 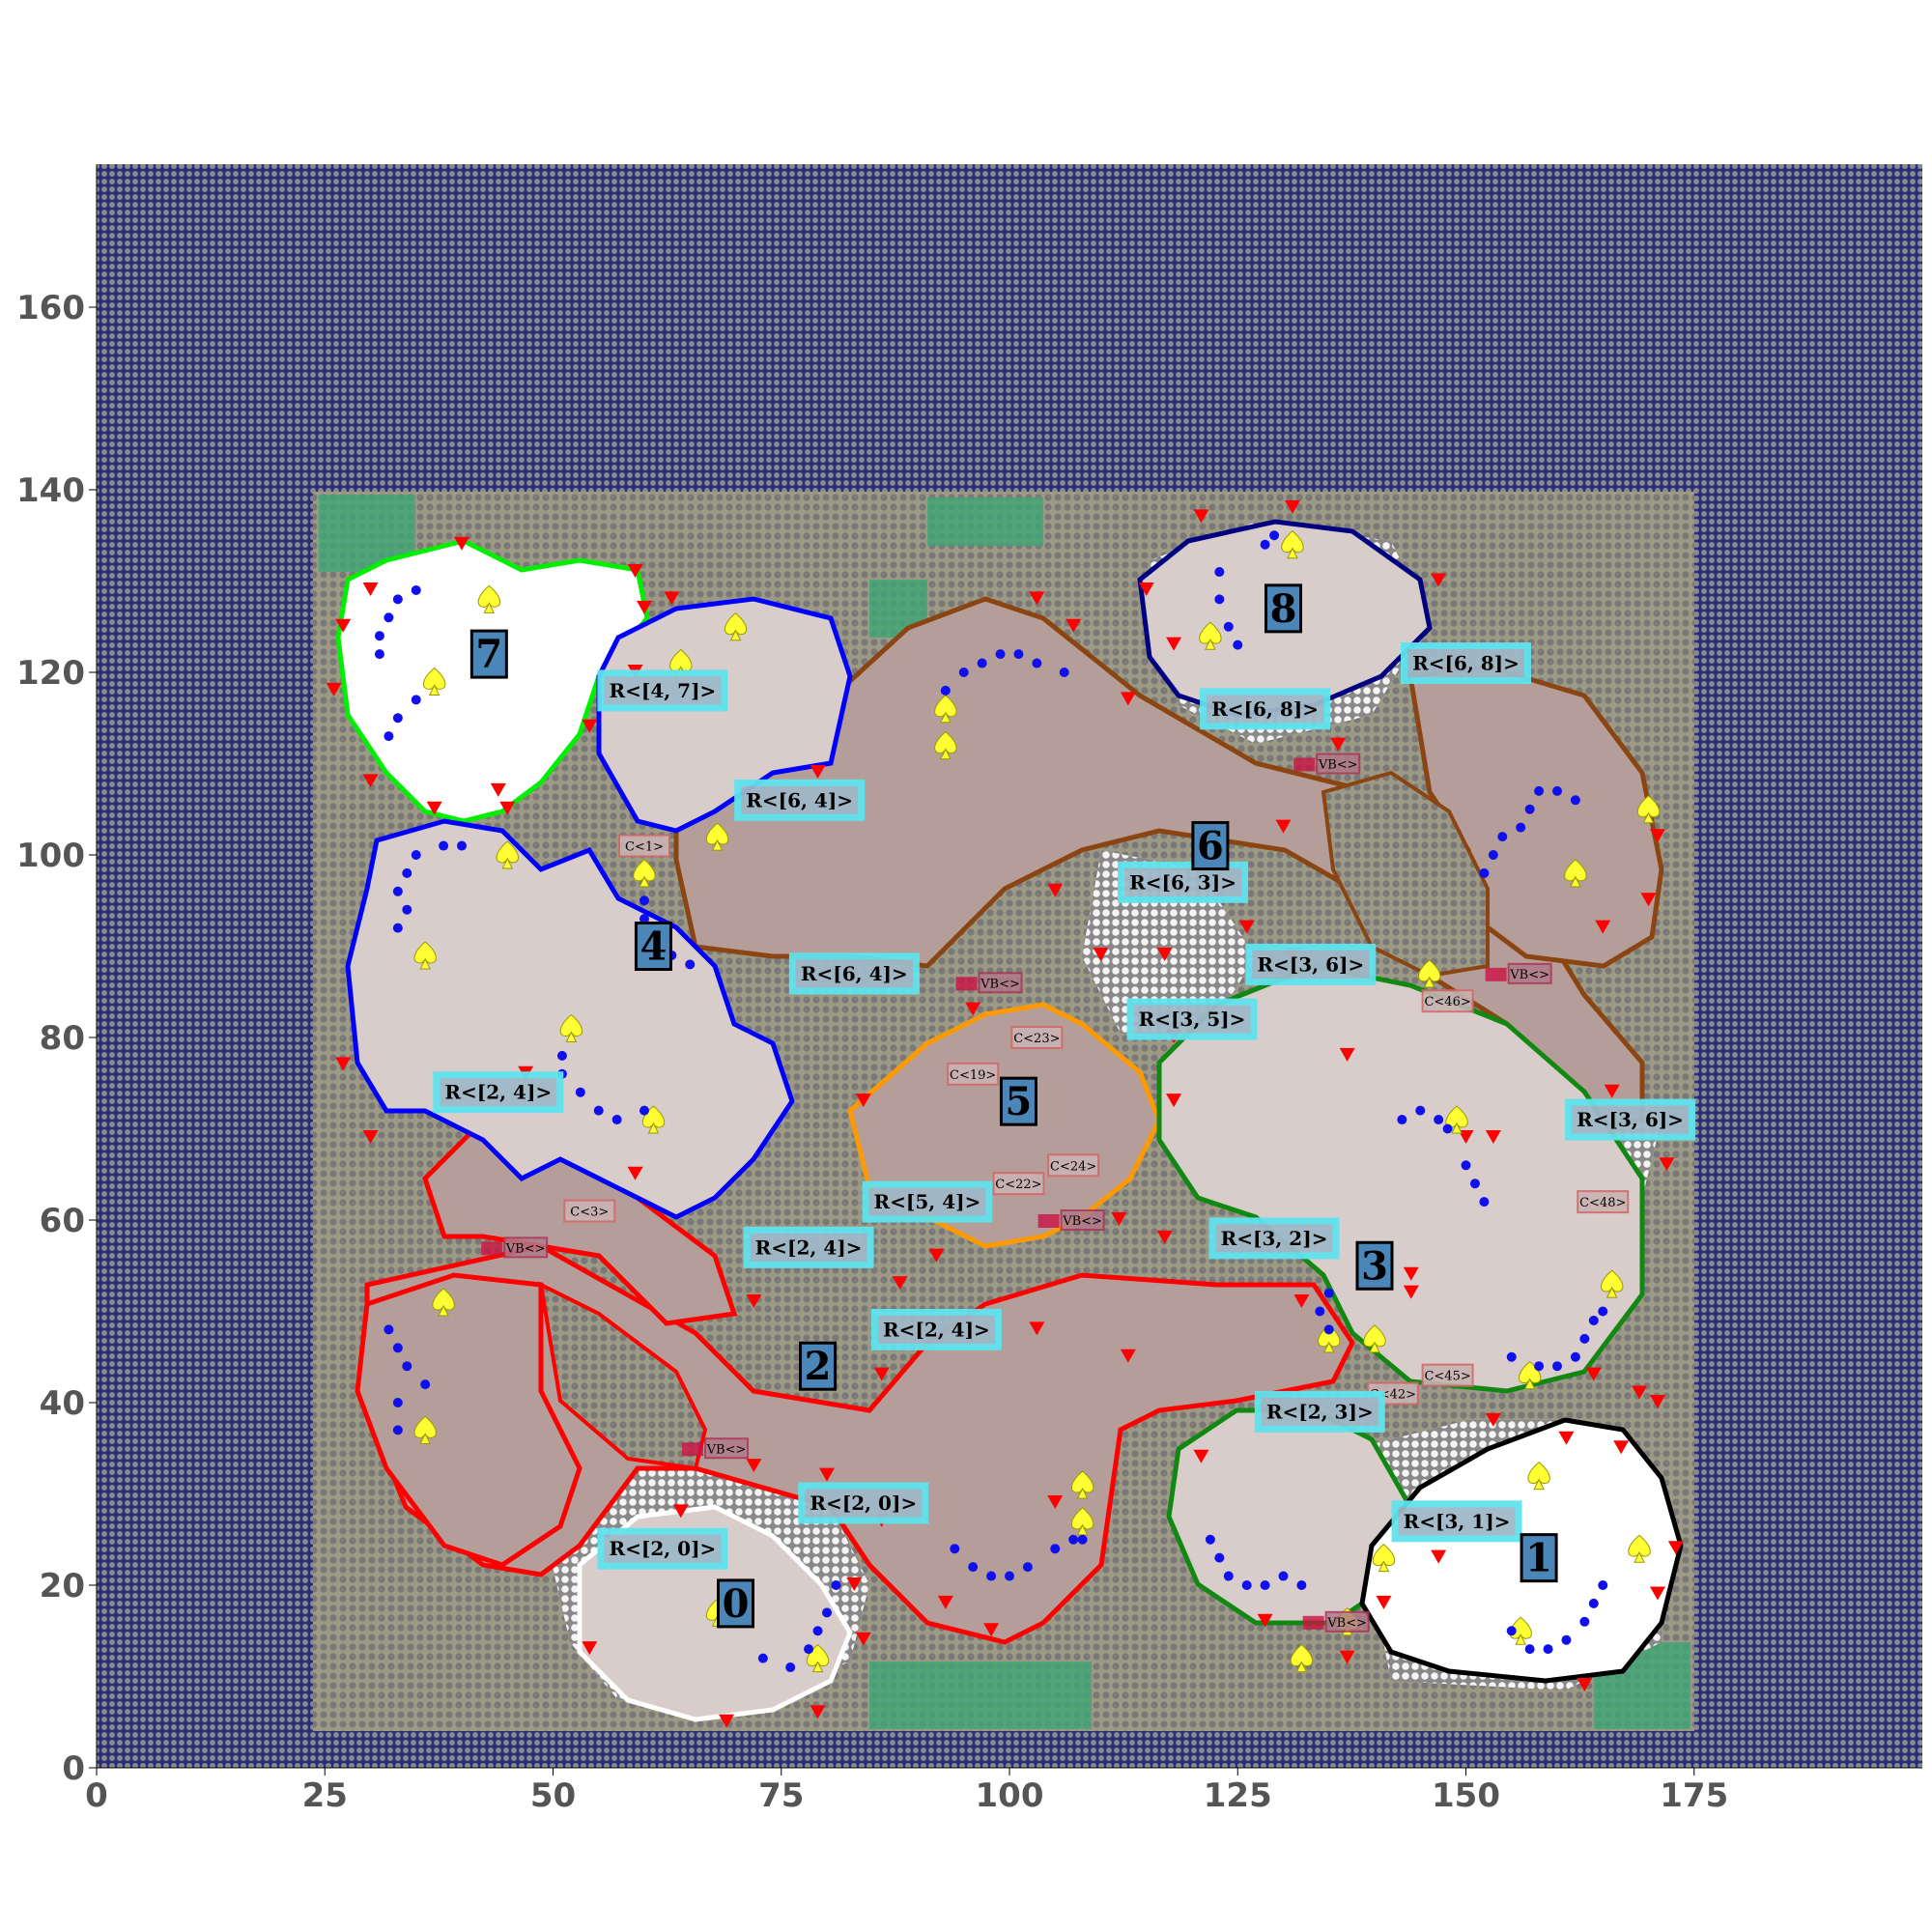 I want to click on room-number-label: 4, so click(x=653, y=946).